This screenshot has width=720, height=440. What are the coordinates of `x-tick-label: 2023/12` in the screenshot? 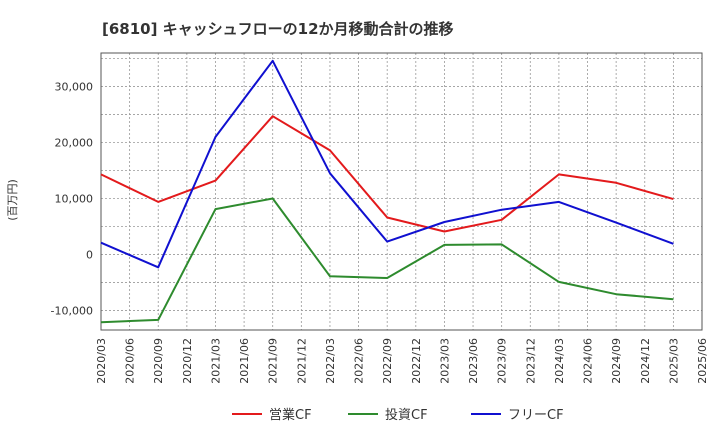 It's located at (530, 361).